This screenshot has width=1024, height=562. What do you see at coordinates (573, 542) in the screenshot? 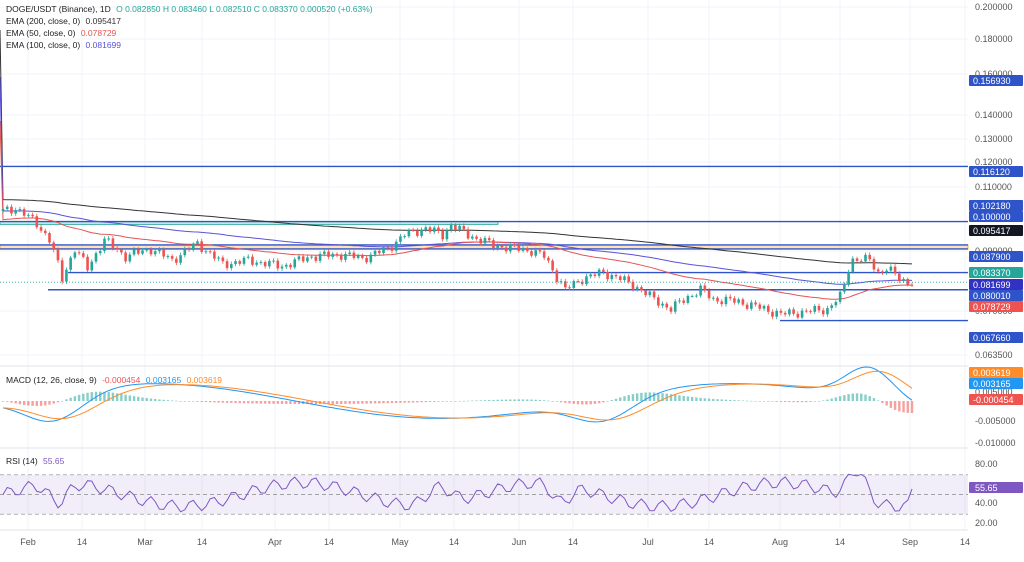
I see `x-tick-label: 14` at bounding box center [573, 542].